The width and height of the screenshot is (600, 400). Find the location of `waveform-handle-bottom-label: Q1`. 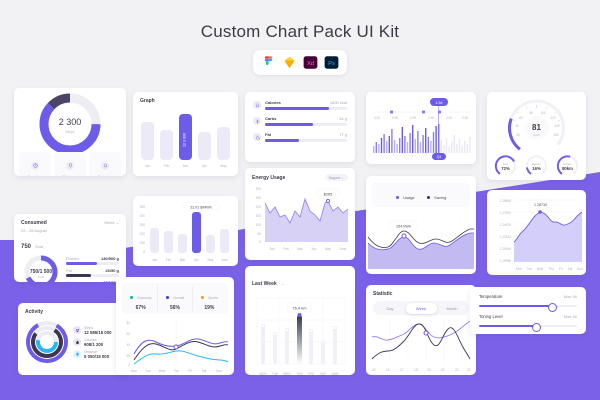

waveform-handle-bottom-label: Q1 is located at coordinates (439, 157).